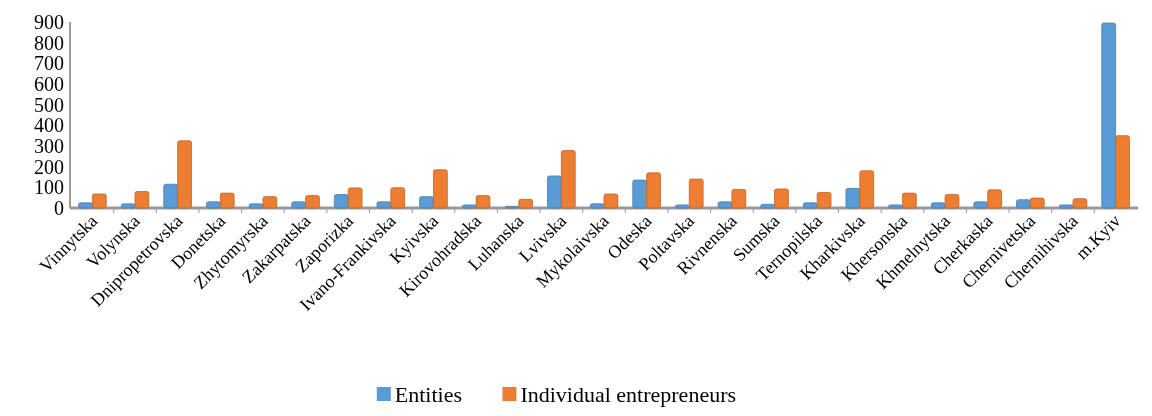  Describe the element at coordinates (628, 394) in the screenshot. I see `legend-label: Individual entrepreneurs` at that location.